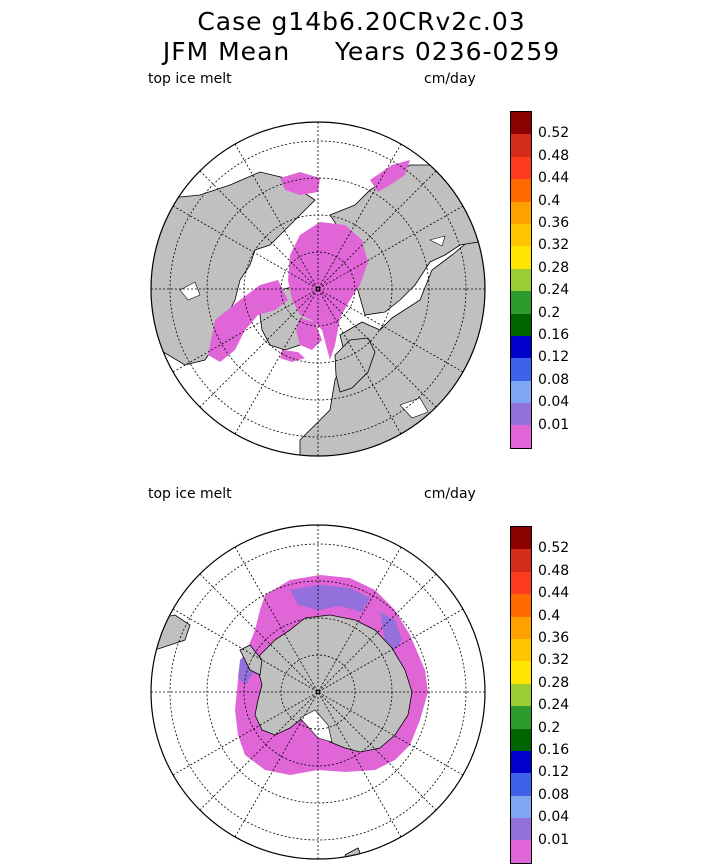 The image size is (723, 864). What do you see at coordinates (450, 79) in the screenshot?
I see `north-unit-label: cm/day` at bounding box center [450, 79].